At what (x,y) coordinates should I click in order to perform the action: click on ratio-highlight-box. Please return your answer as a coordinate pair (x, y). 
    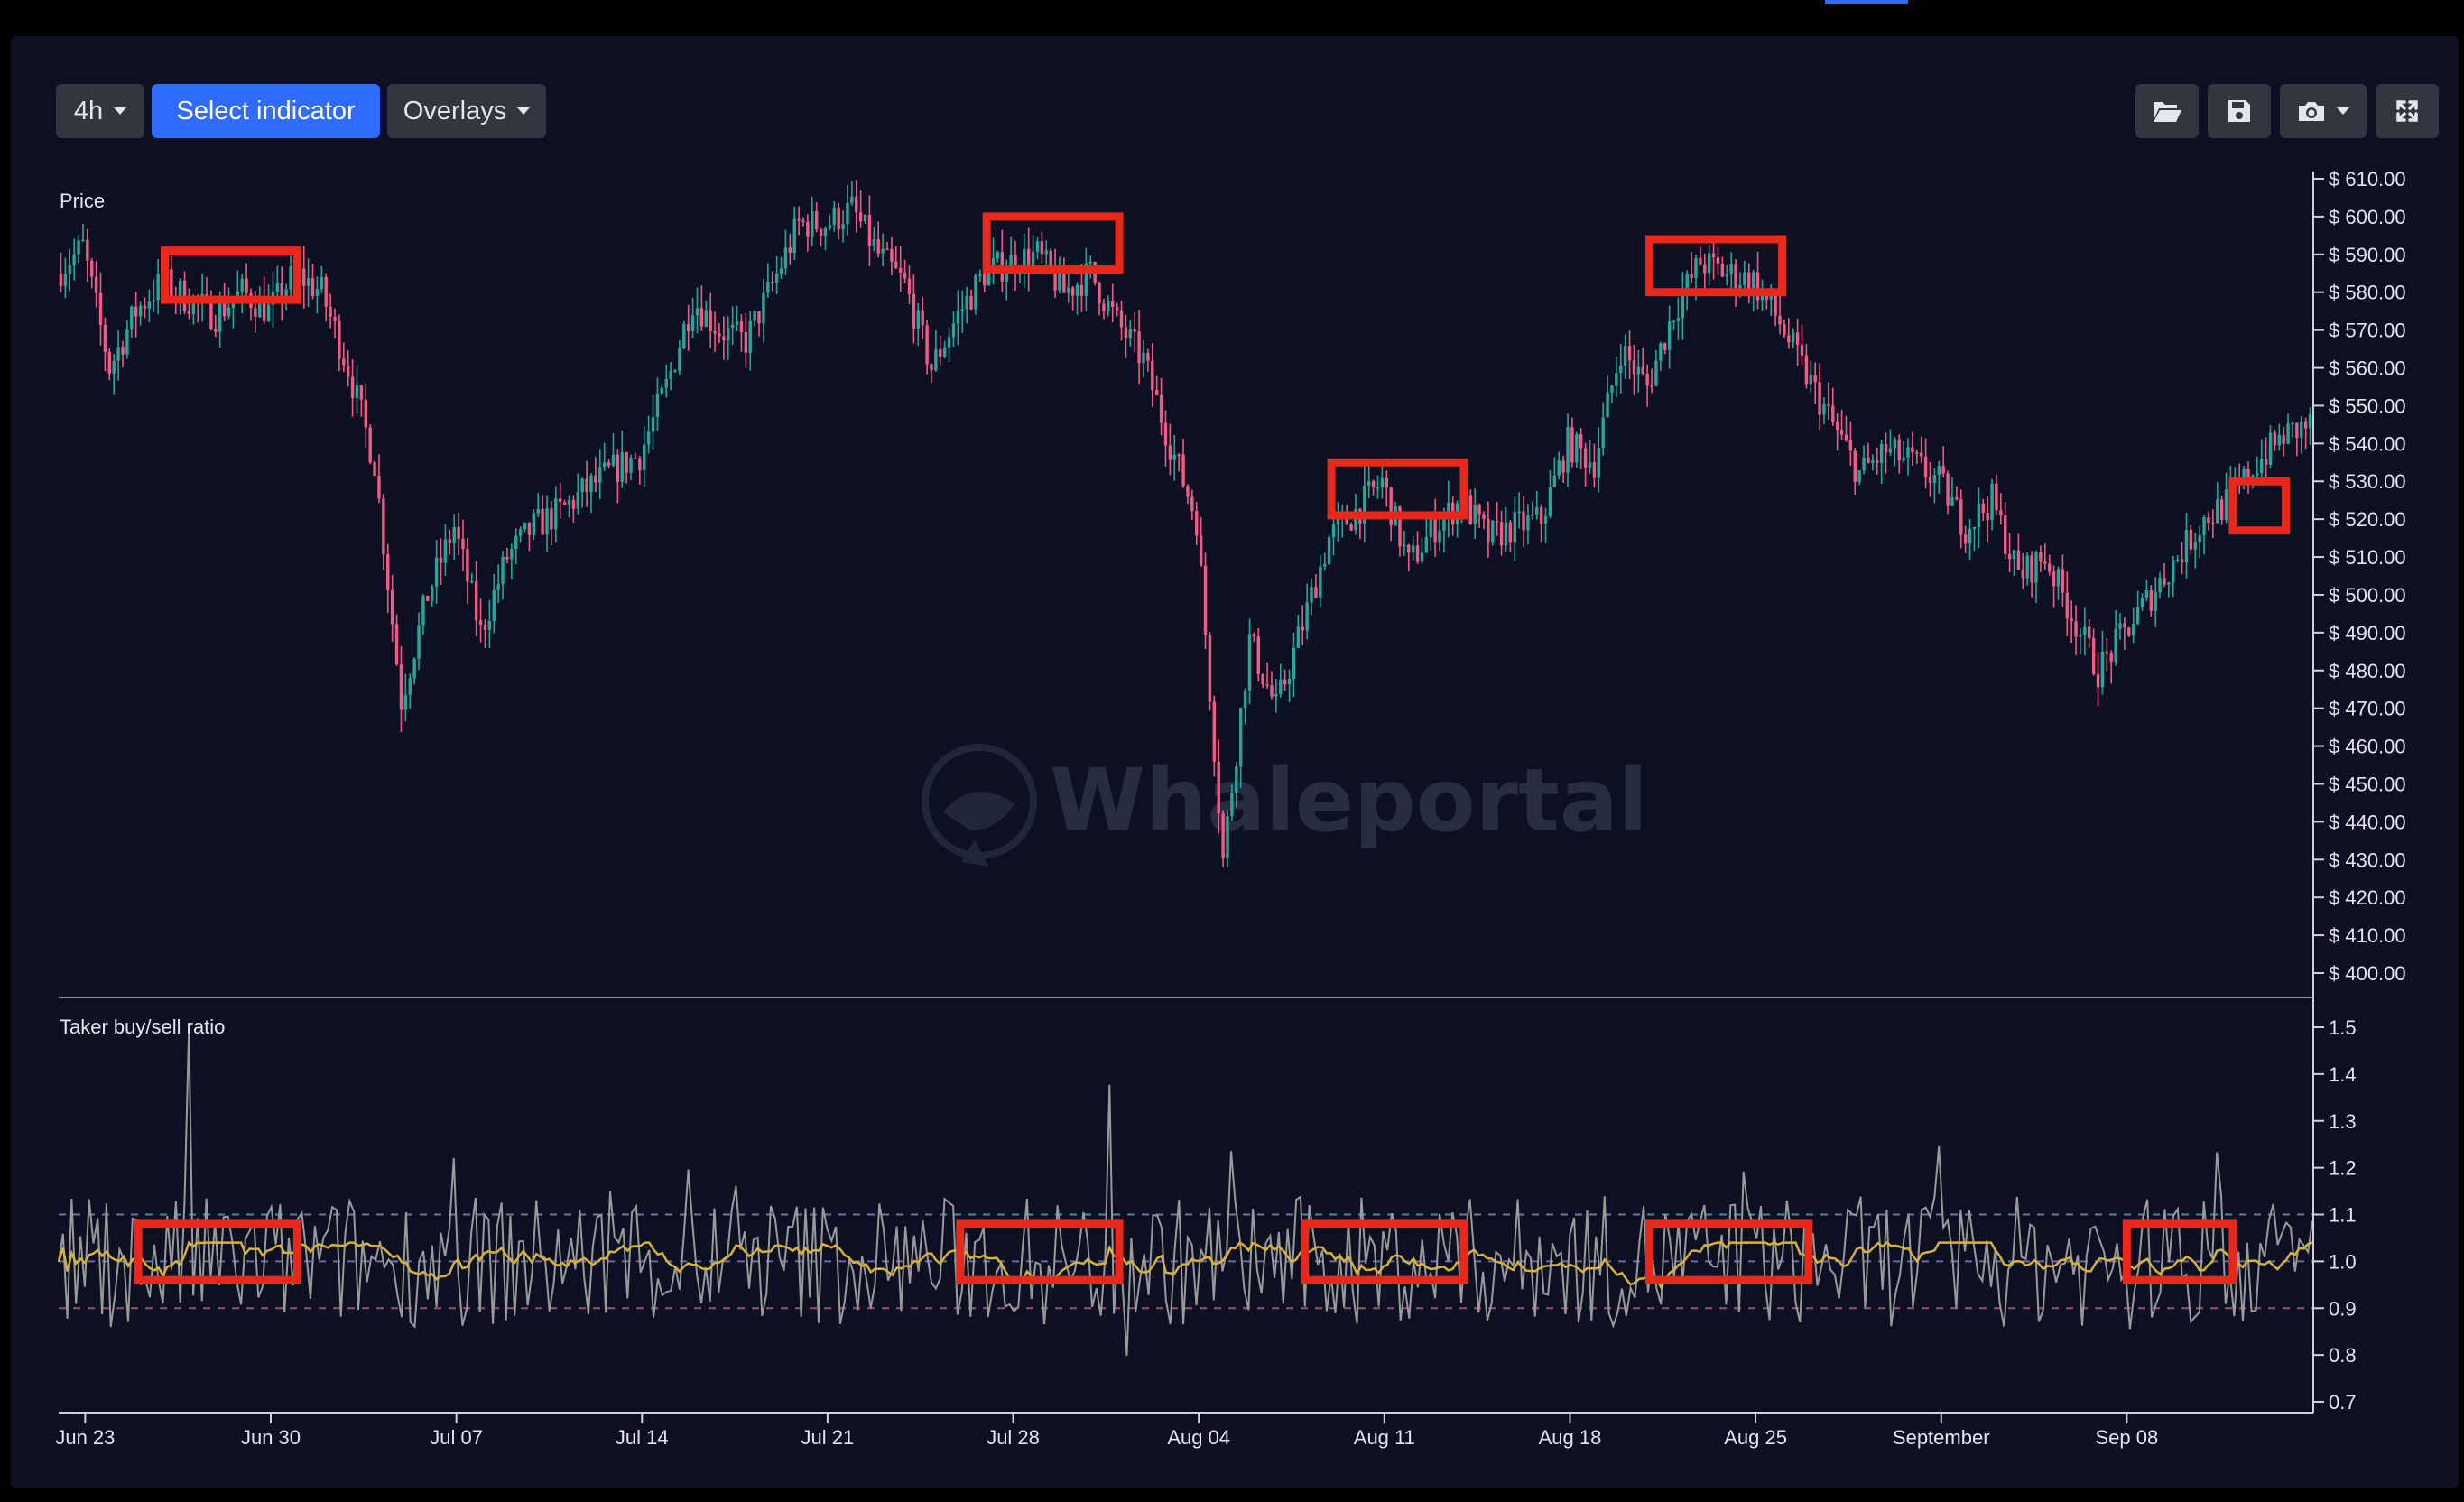
    Looking at the image, I should click on (2179, 1251).